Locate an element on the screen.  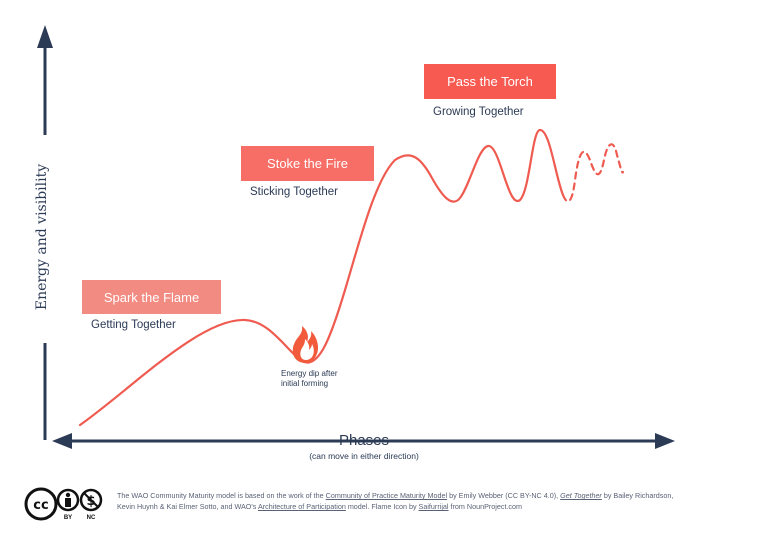
stage-stoke-the-fire: Stoke the Fire is located at coordinates (307, 163).